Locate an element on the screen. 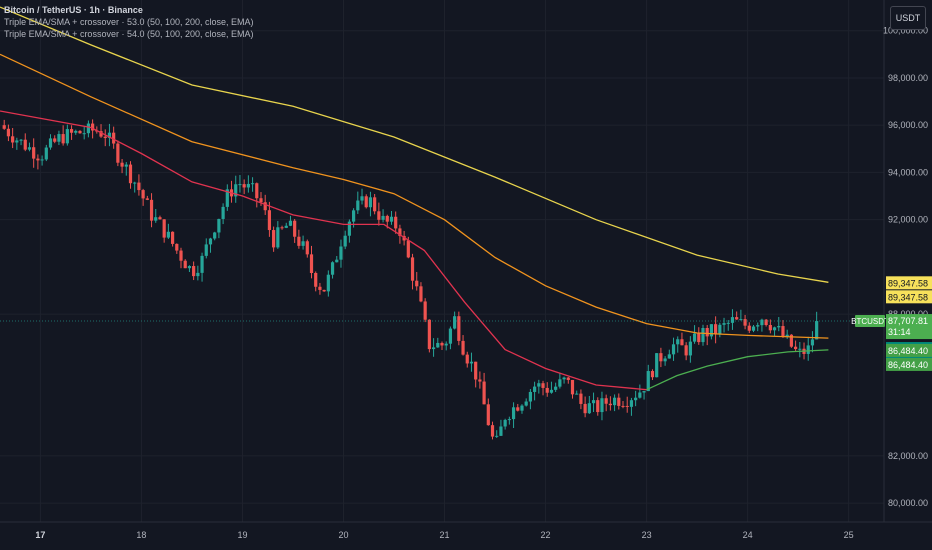 Image resolution: width=932 pixels, height=550 pixels. ema-price-text: 86,484.40 is located at coordinates (908, 365).